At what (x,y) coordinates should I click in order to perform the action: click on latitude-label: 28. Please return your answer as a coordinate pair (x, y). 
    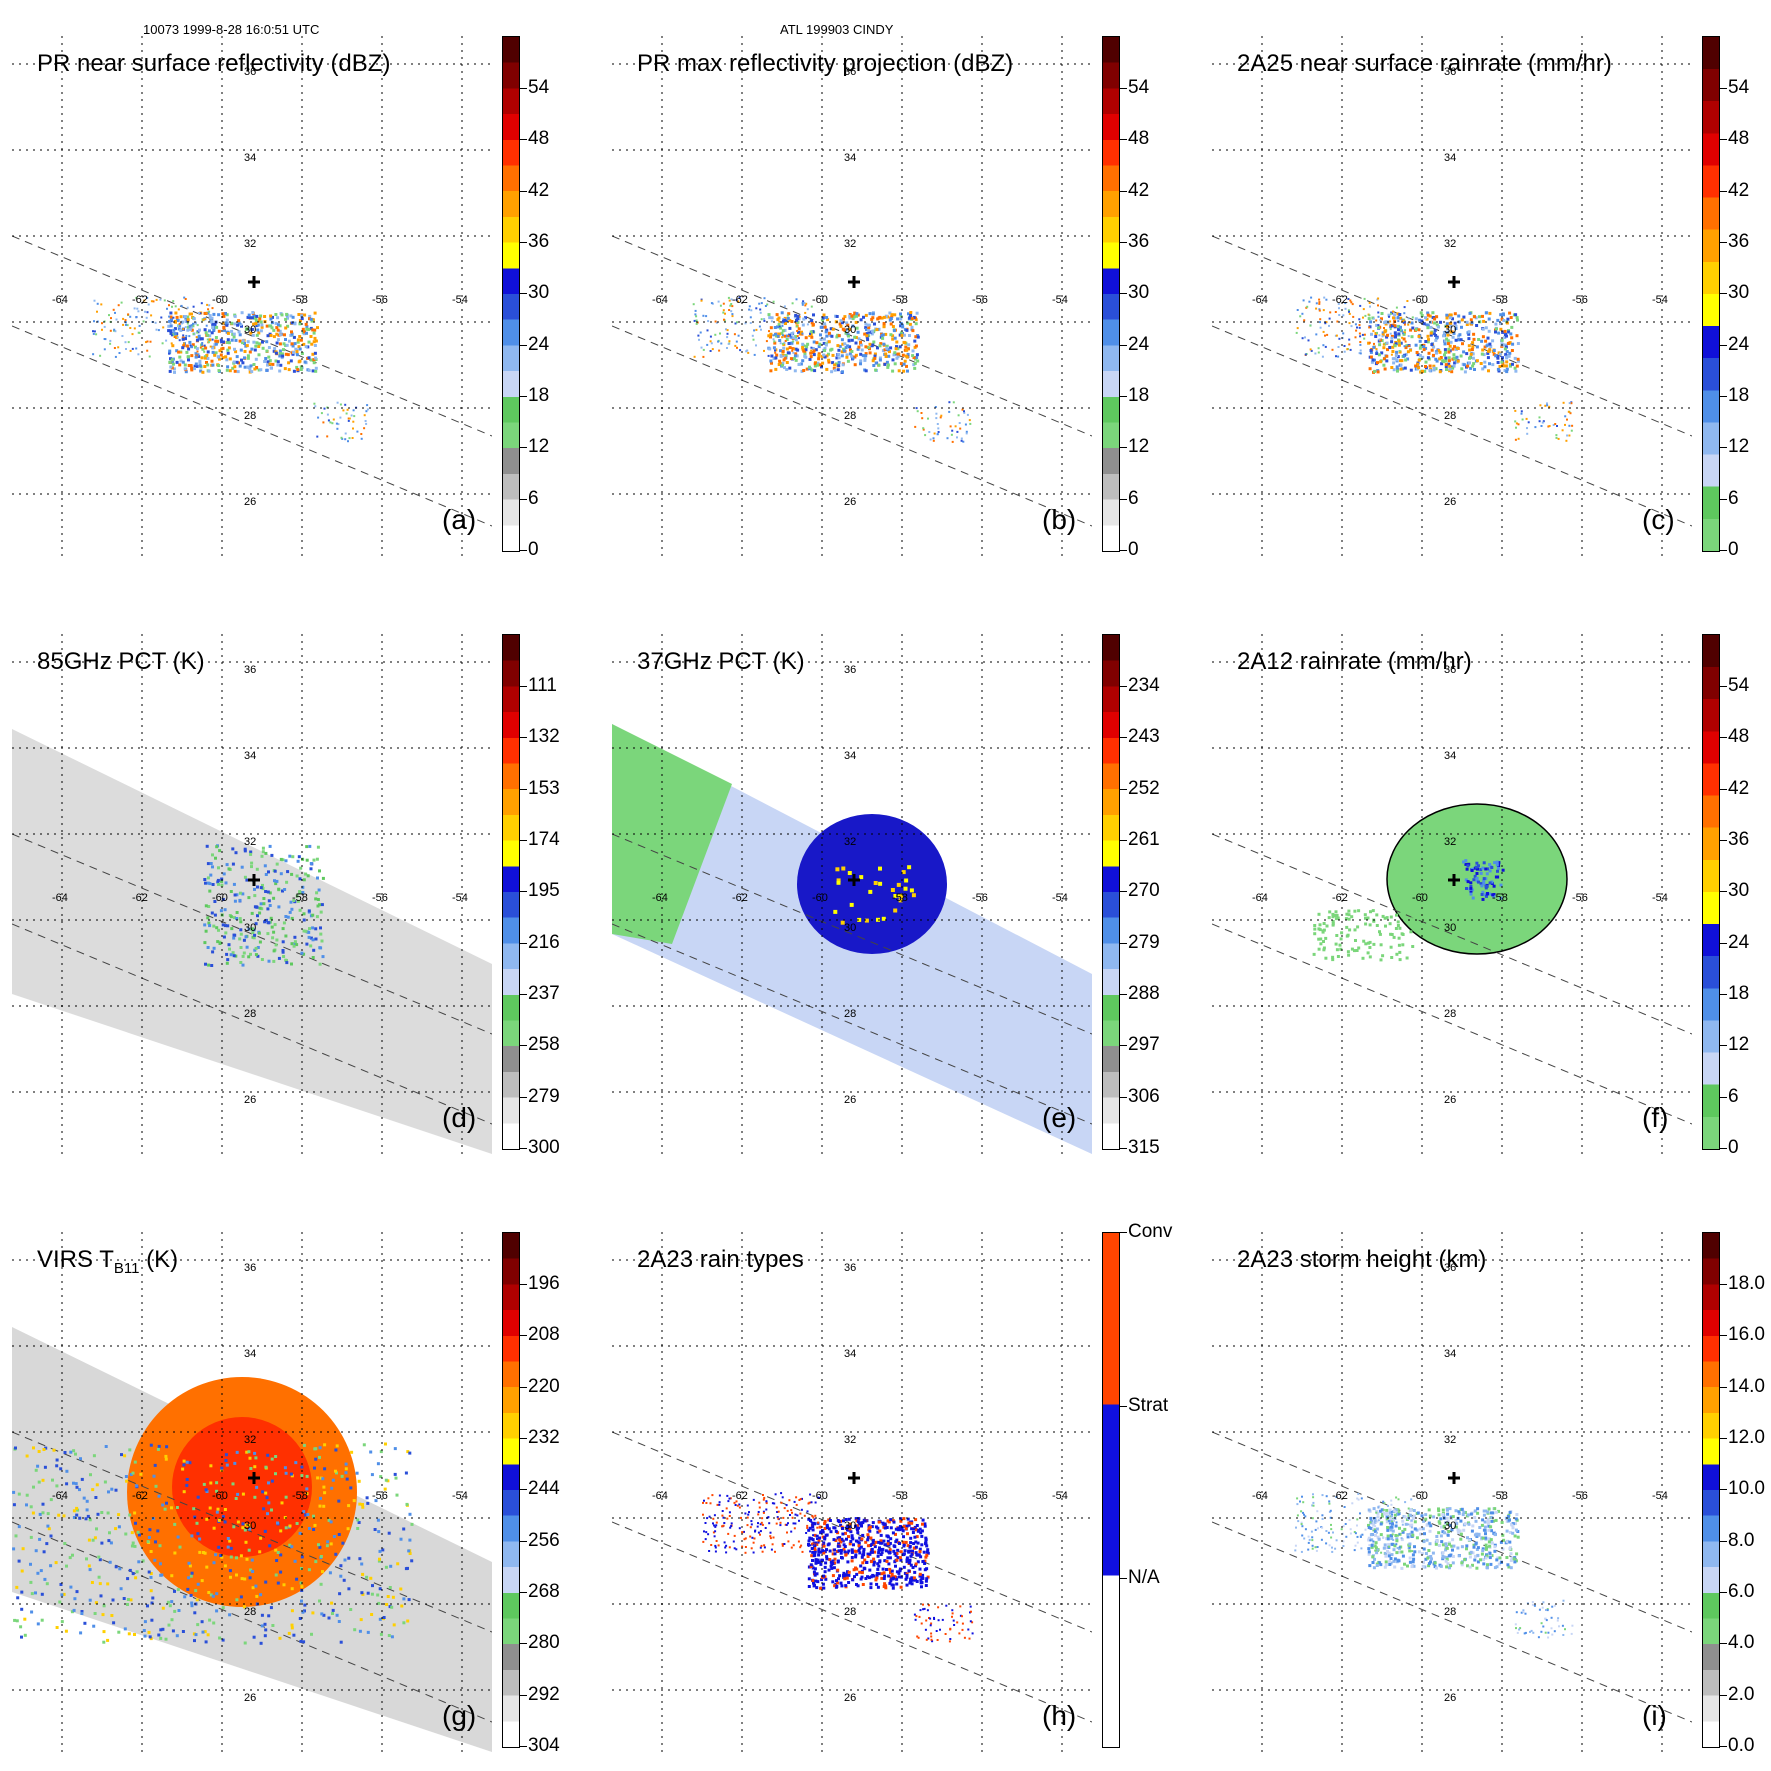
    Looking at the image, I should click on (250, 416).